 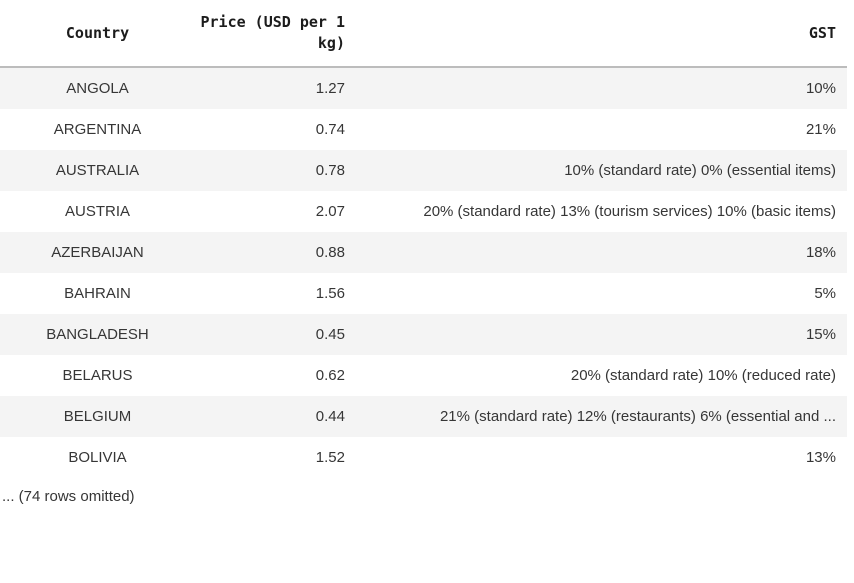 I want to click on table-header: Country Price (USD per 1 kg) GST, so click(x=423, y=34).